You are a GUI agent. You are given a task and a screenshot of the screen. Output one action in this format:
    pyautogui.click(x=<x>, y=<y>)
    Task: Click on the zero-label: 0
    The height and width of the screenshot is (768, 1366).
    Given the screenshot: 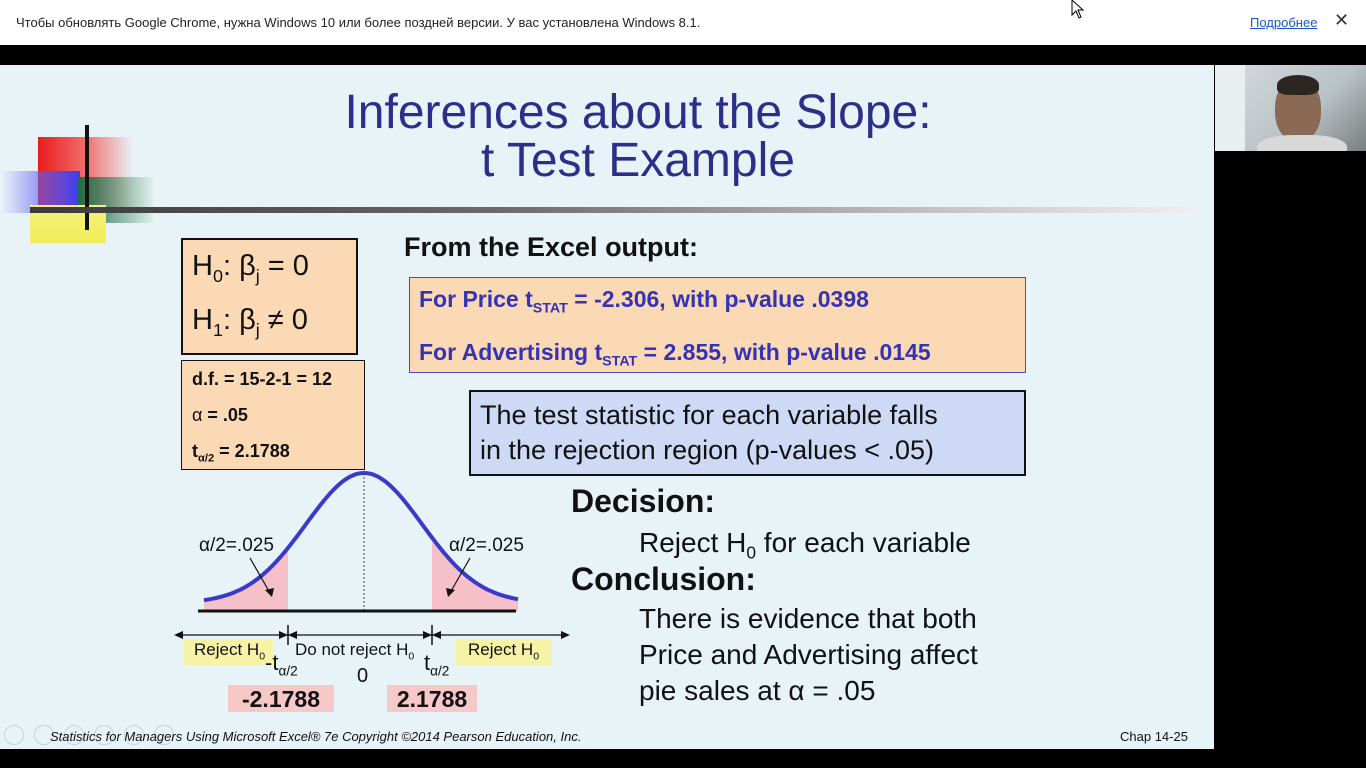 What is the action you would take?
    pyautogui.click(x=363, y=676)
    